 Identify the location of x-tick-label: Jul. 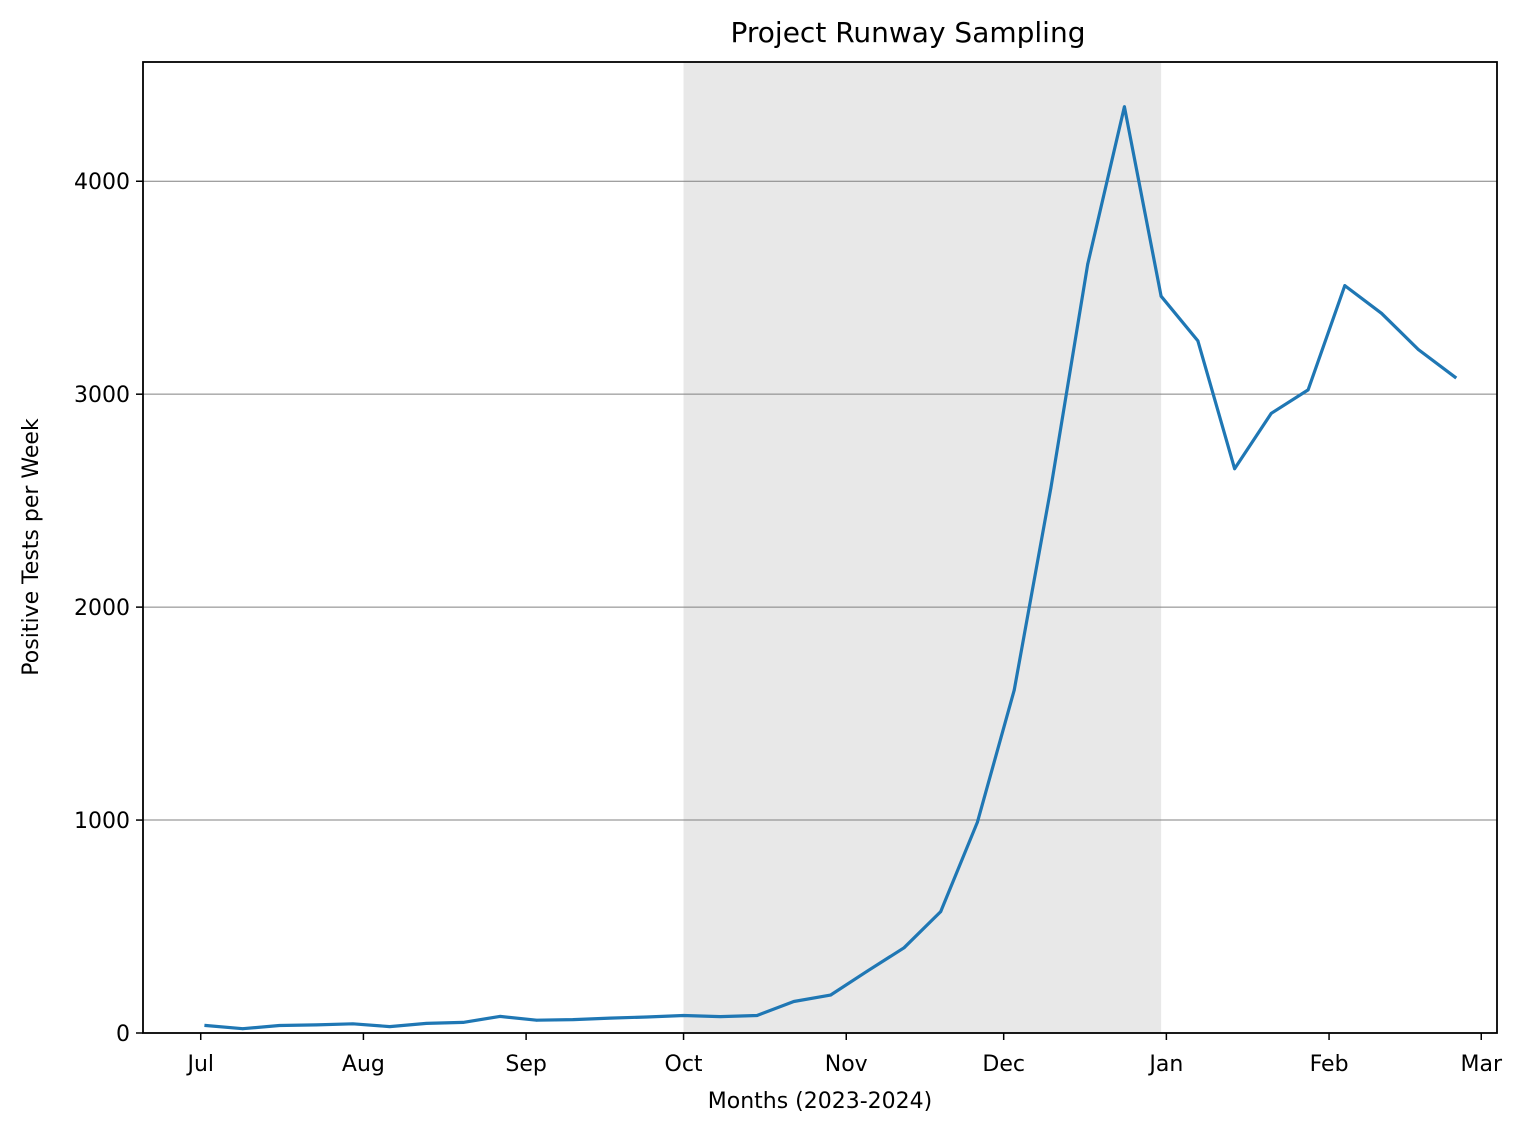
(199, 1064).